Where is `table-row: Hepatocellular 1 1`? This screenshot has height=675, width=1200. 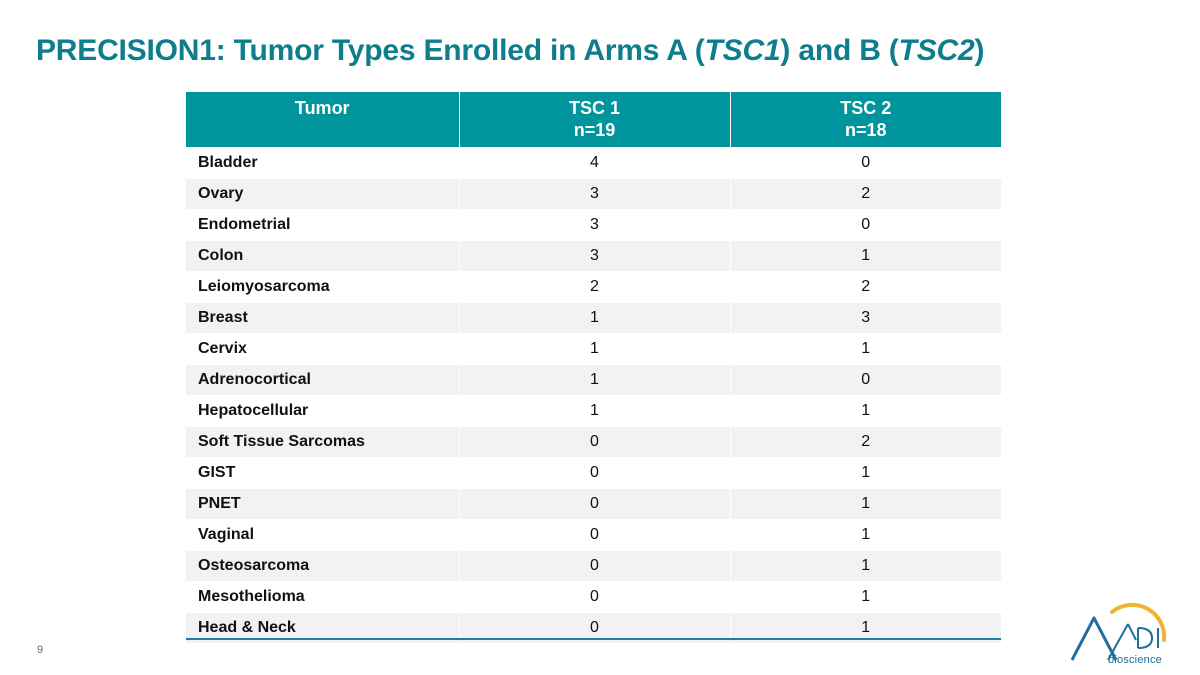
table-row: Hepatocellular 1 1 is located at coordinates (593, 411).